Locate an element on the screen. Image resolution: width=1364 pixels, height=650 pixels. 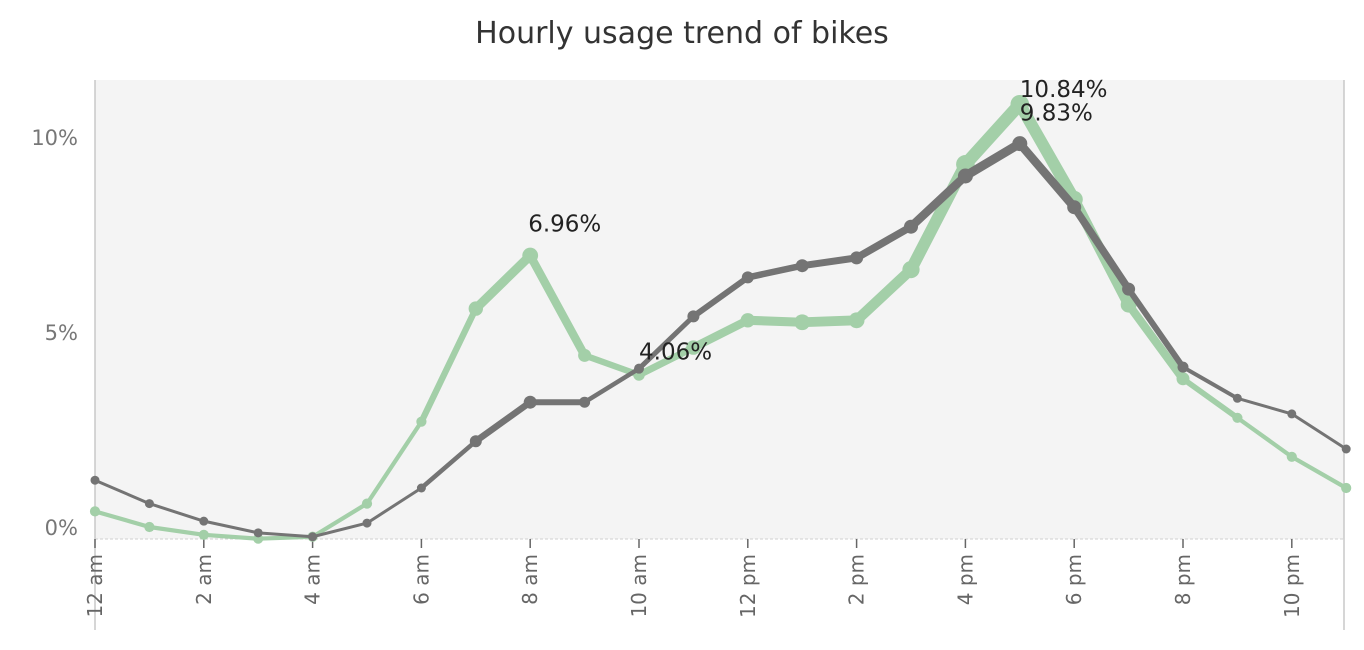
x-tick-label: 6 pm is located at coordinates (1074, 579).